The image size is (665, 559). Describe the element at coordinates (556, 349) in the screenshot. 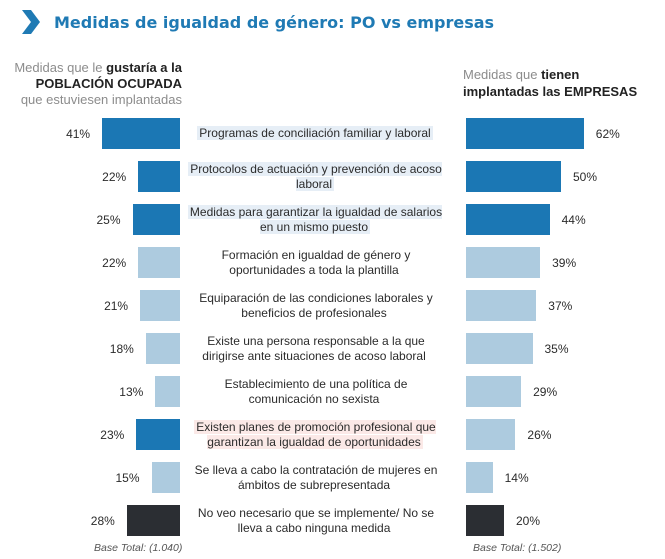

I see `bar-right-value-label: 35%` at that location.